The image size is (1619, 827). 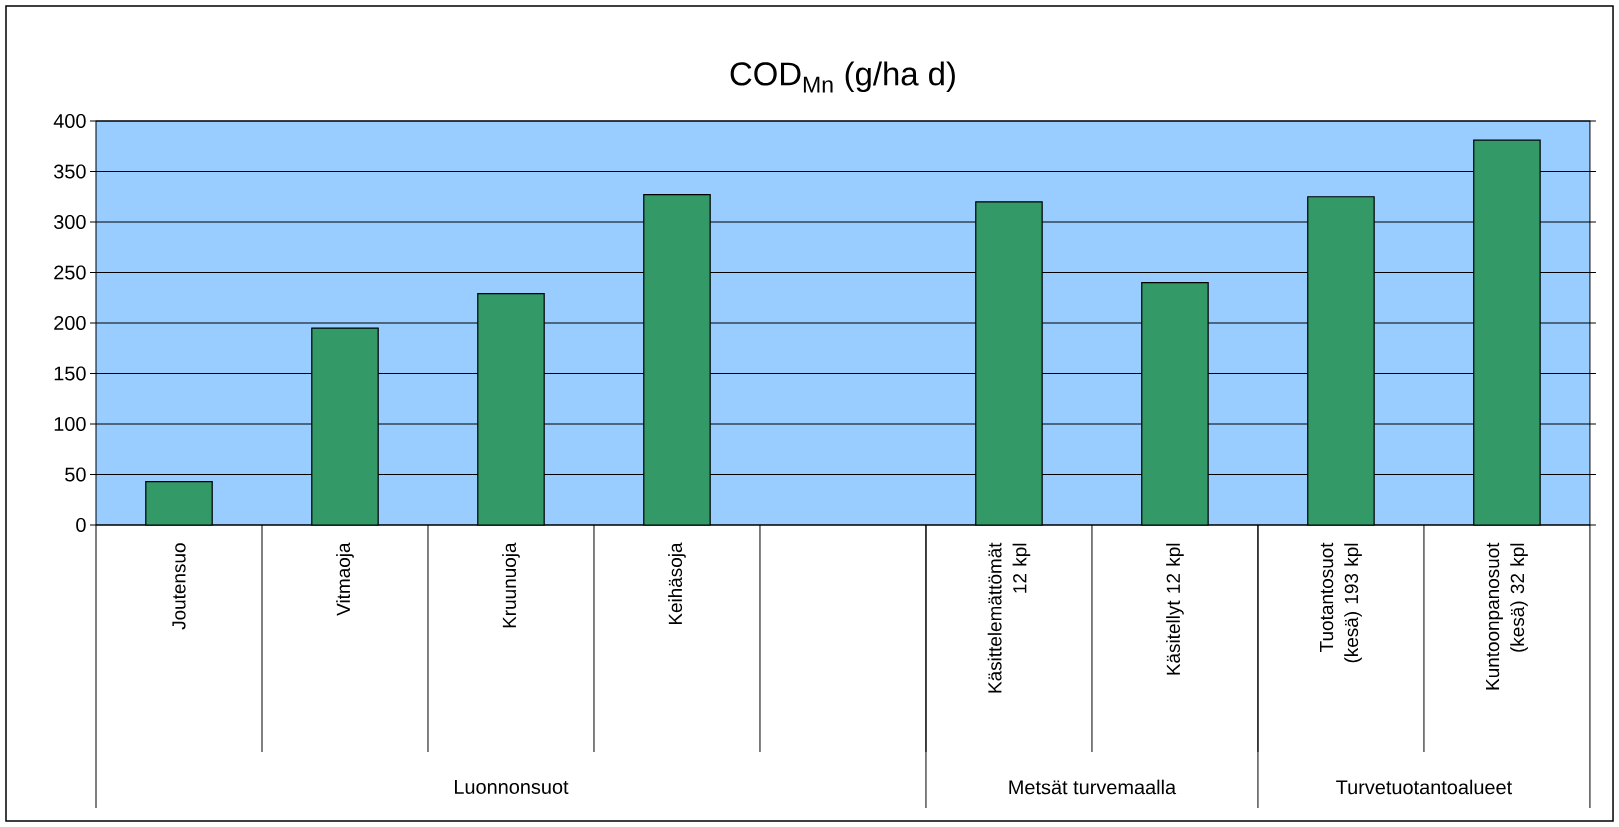 What do you see at coordinates (842, 77) in the screenshot?
I see `chart-title: COD$_{Mn}$ (g/ha d)` at bounding box center [842, 77].